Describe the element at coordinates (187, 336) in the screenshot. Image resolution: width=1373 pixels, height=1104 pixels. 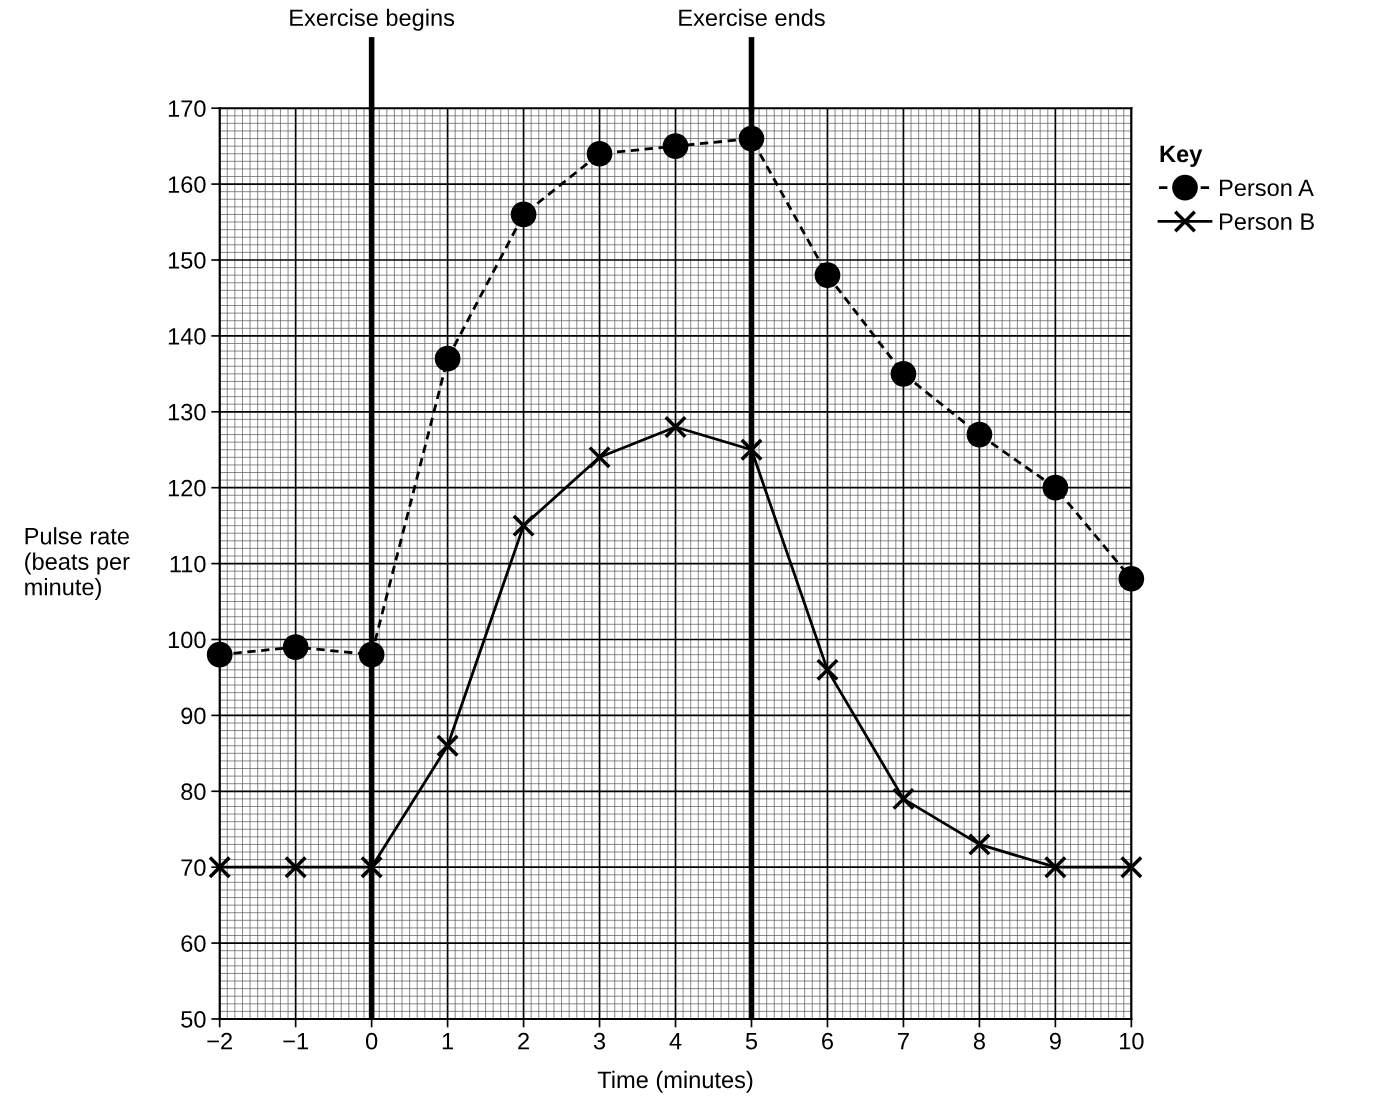
I see `y-tick-label: 140` at that location.